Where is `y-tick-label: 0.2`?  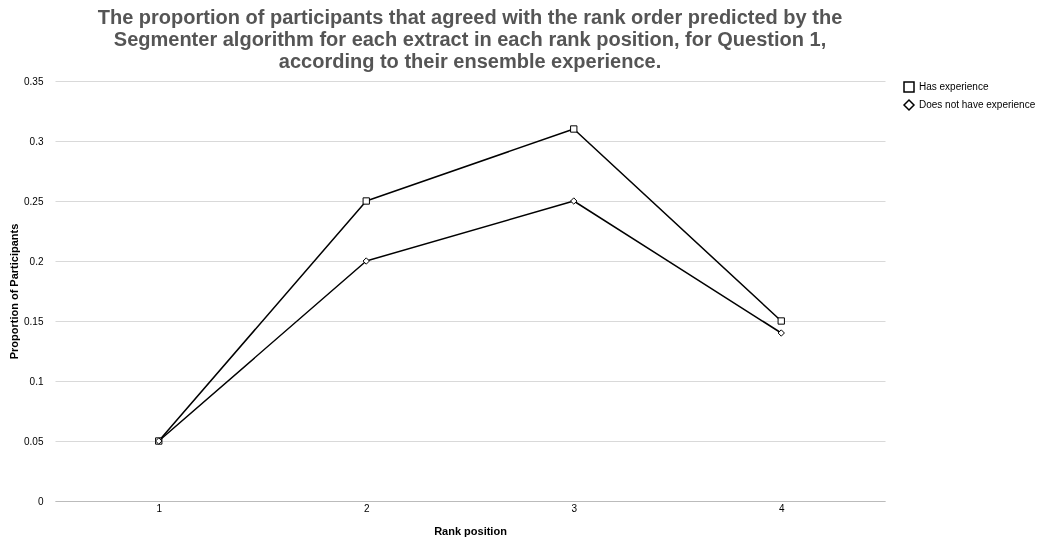
y-tick-label: 0.2 is located at coordinates (36, 261).